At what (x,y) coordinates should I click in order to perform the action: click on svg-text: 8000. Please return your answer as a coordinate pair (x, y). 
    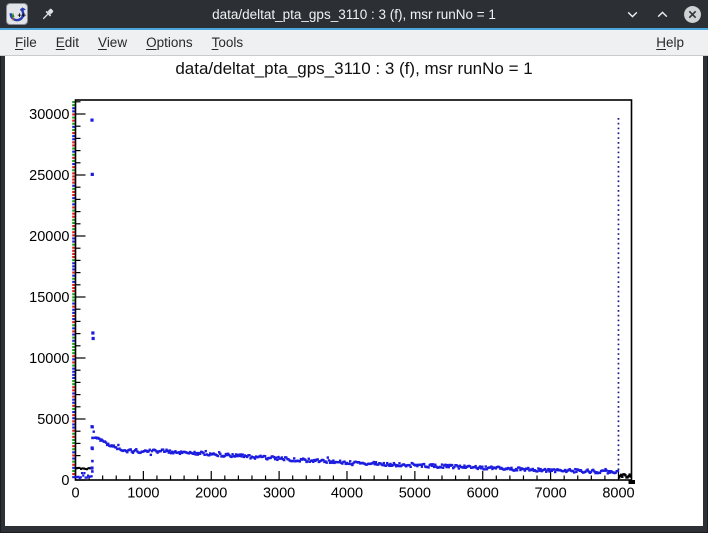
    Looking at the image, I should click on (618, 494).